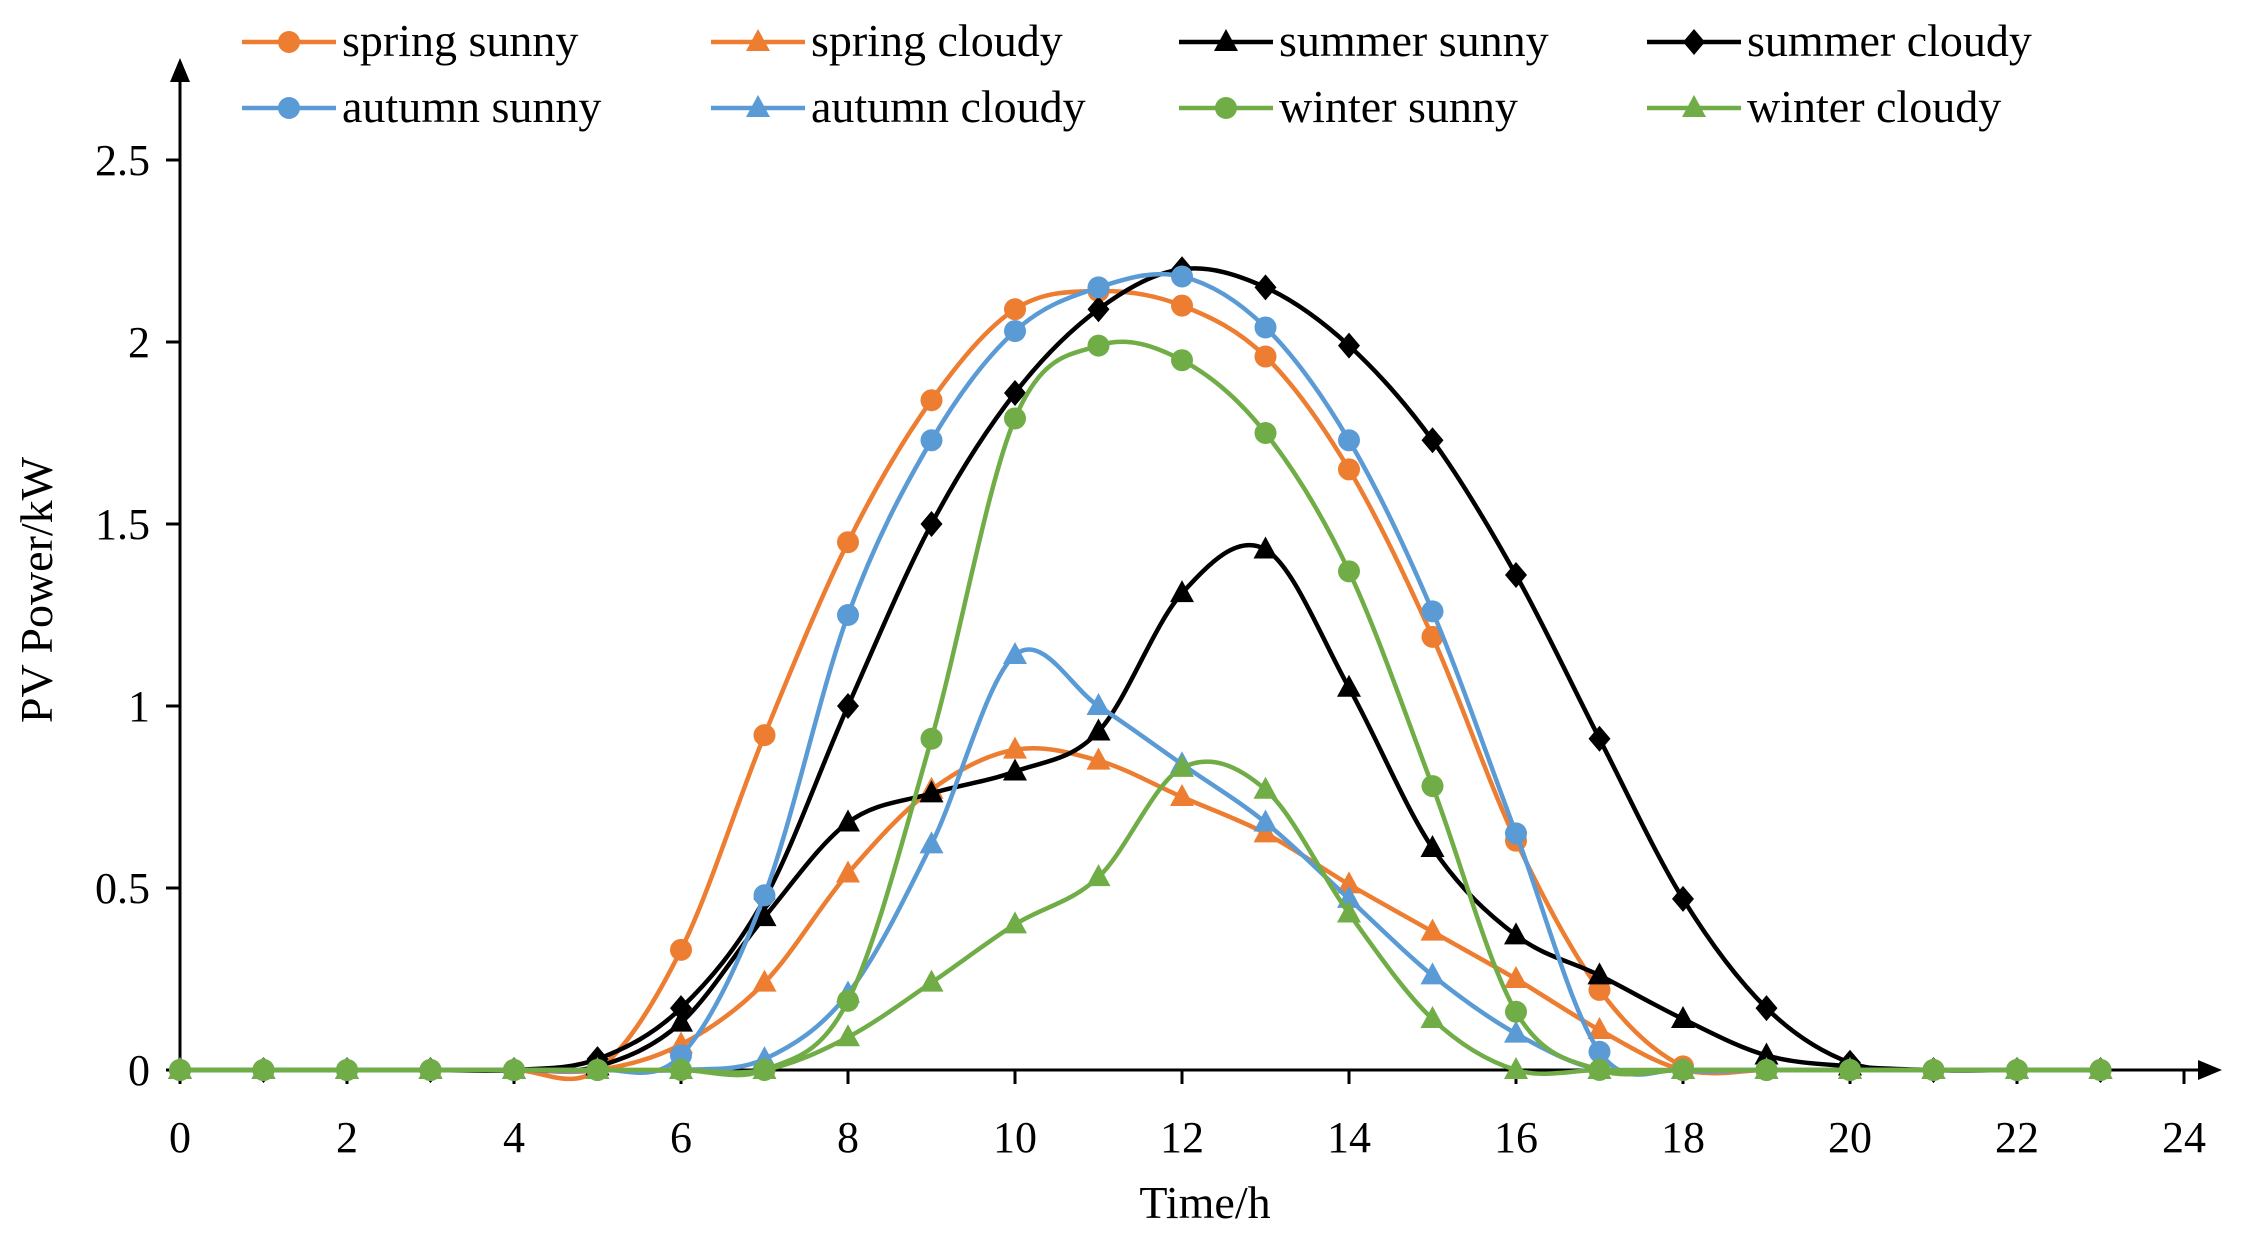 Image resolution: width=2242 pixels, height=1248 pixels. What do you see at coordinates (122, 160) in the screenshot?
I see `y-tick-label: 2.5` at bounding box center [122, 160].